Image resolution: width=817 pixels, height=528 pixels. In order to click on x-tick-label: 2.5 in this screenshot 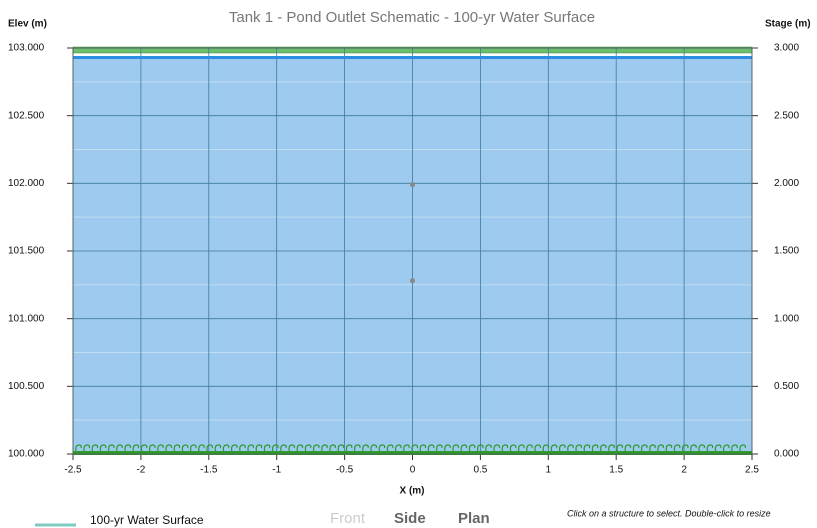, I will do `click(752, 470)`.